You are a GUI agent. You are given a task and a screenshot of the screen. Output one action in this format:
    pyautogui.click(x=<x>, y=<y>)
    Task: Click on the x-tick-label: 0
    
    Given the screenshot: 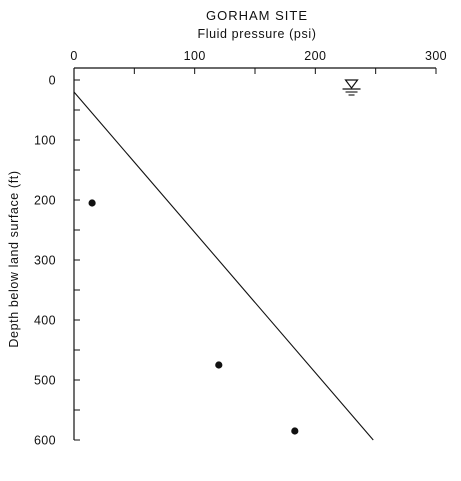 What is the action you would take?
    pyautogui.click(x=73, y=56)
    